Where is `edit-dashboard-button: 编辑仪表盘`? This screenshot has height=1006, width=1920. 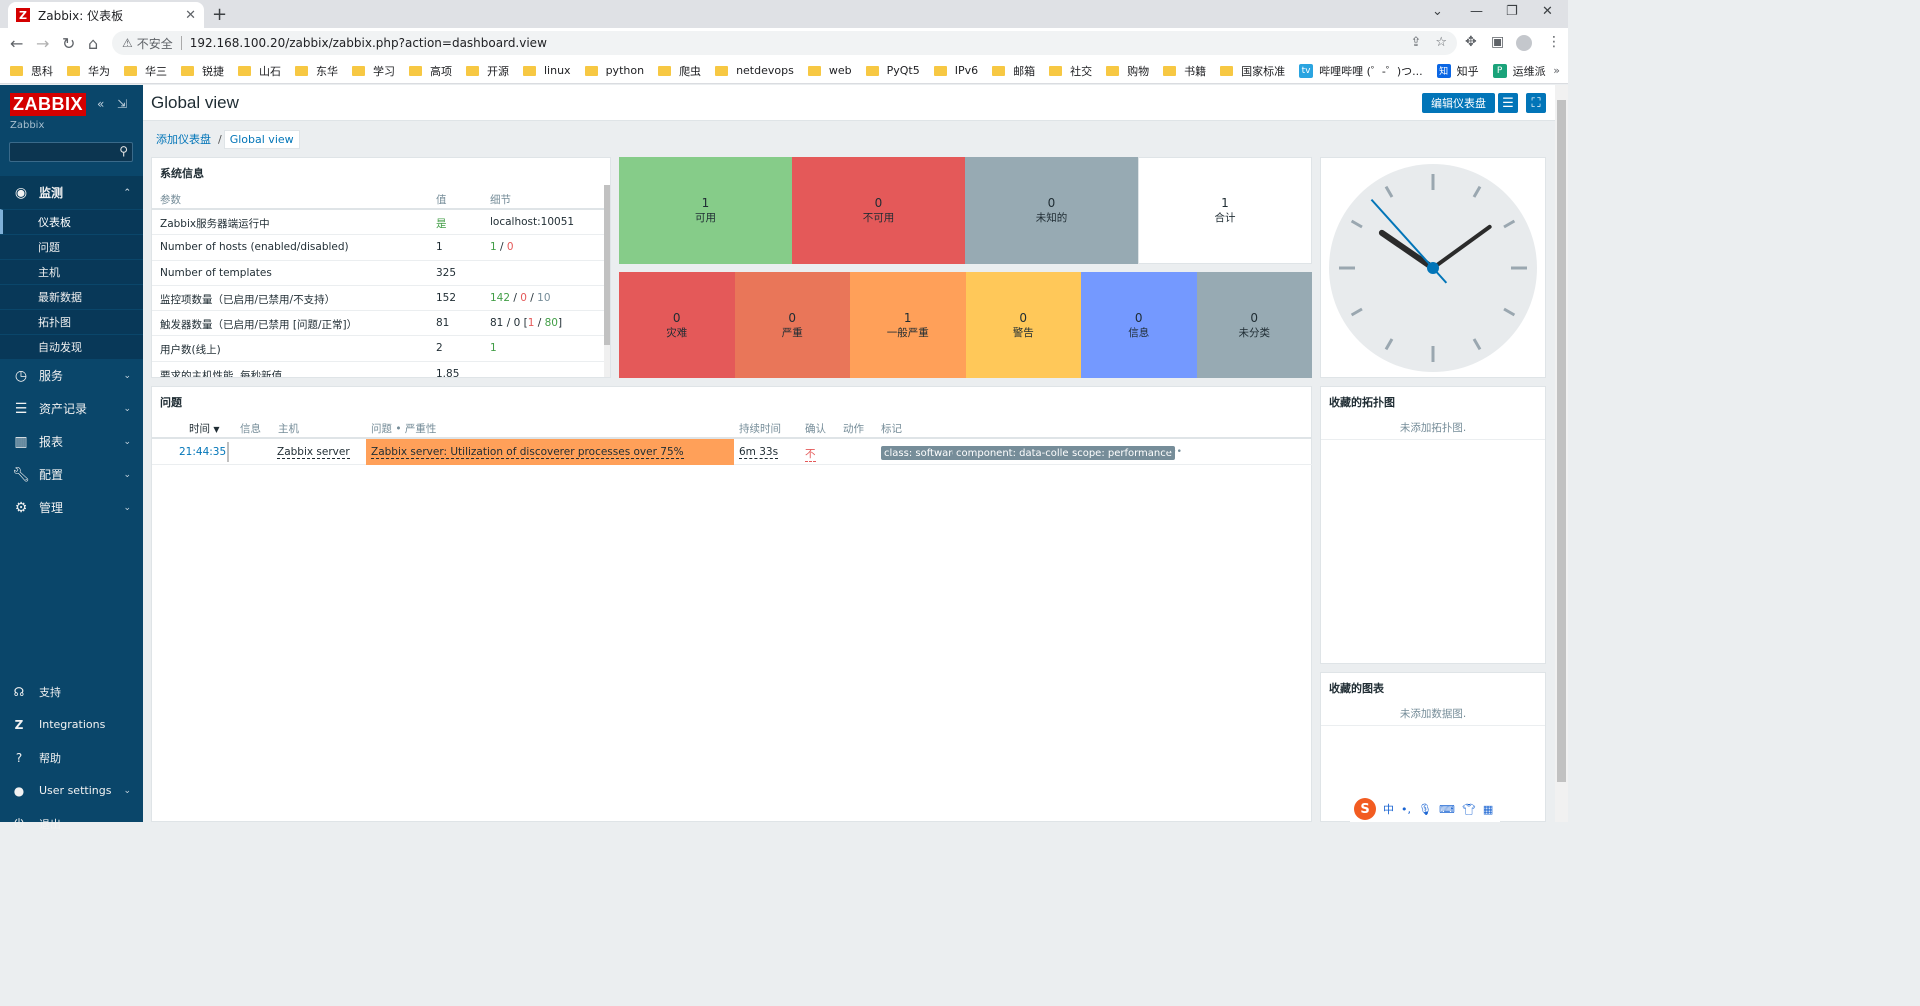
edit-dashboard-button: 编辑仪表盘 is located at coordinates (1458, 103).